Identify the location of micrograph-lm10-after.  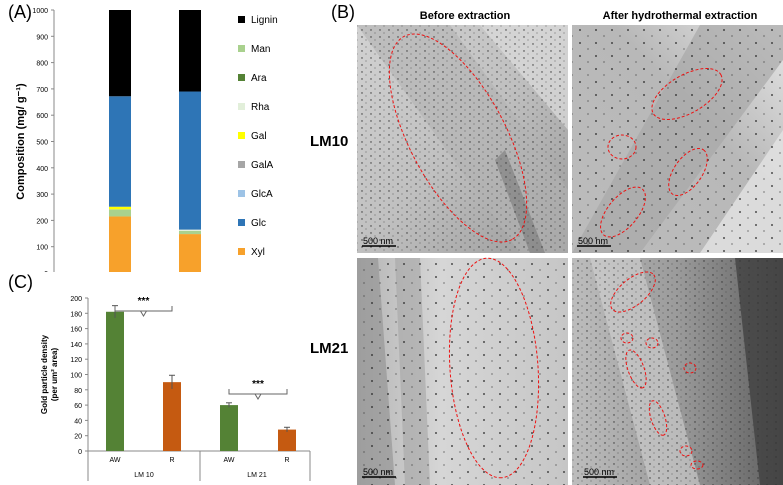
(677, 139).